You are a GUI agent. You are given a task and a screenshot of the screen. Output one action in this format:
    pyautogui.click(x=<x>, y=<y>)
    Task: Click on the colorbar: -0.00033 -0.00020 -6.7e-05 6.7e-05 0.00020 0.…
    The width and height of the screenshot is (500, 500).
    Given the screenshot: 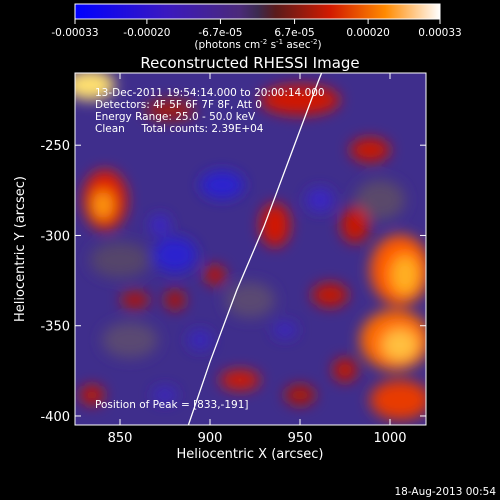 What is the action you would take?
    pyautogui.click(x=256, y=27)
    